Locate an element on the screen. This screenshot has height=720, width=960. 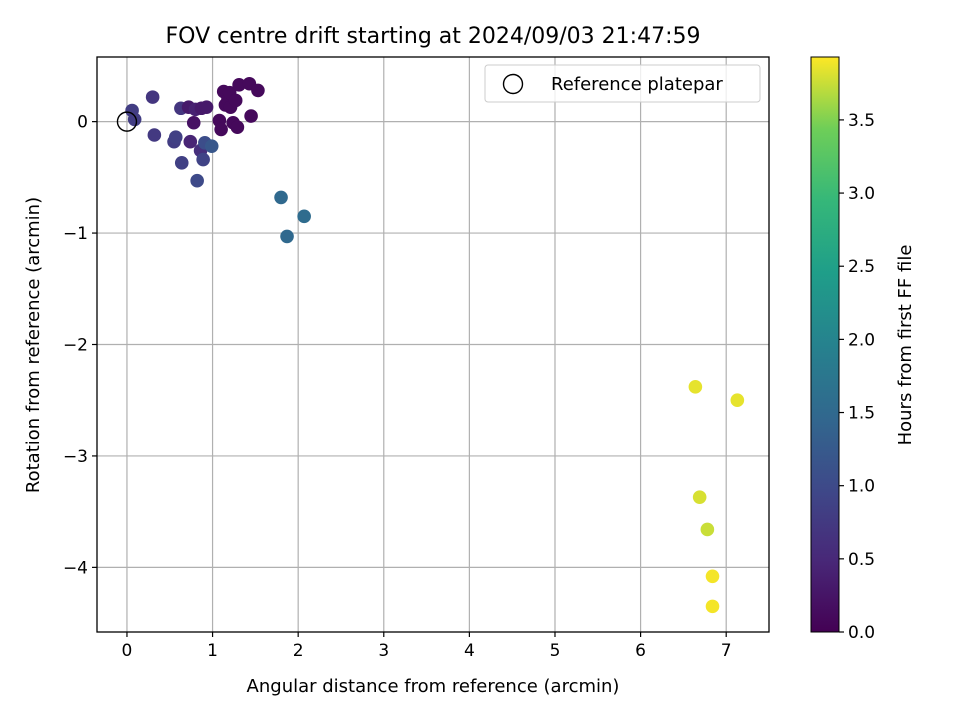
legend-reference-marker is located at coordinates (513, 84).